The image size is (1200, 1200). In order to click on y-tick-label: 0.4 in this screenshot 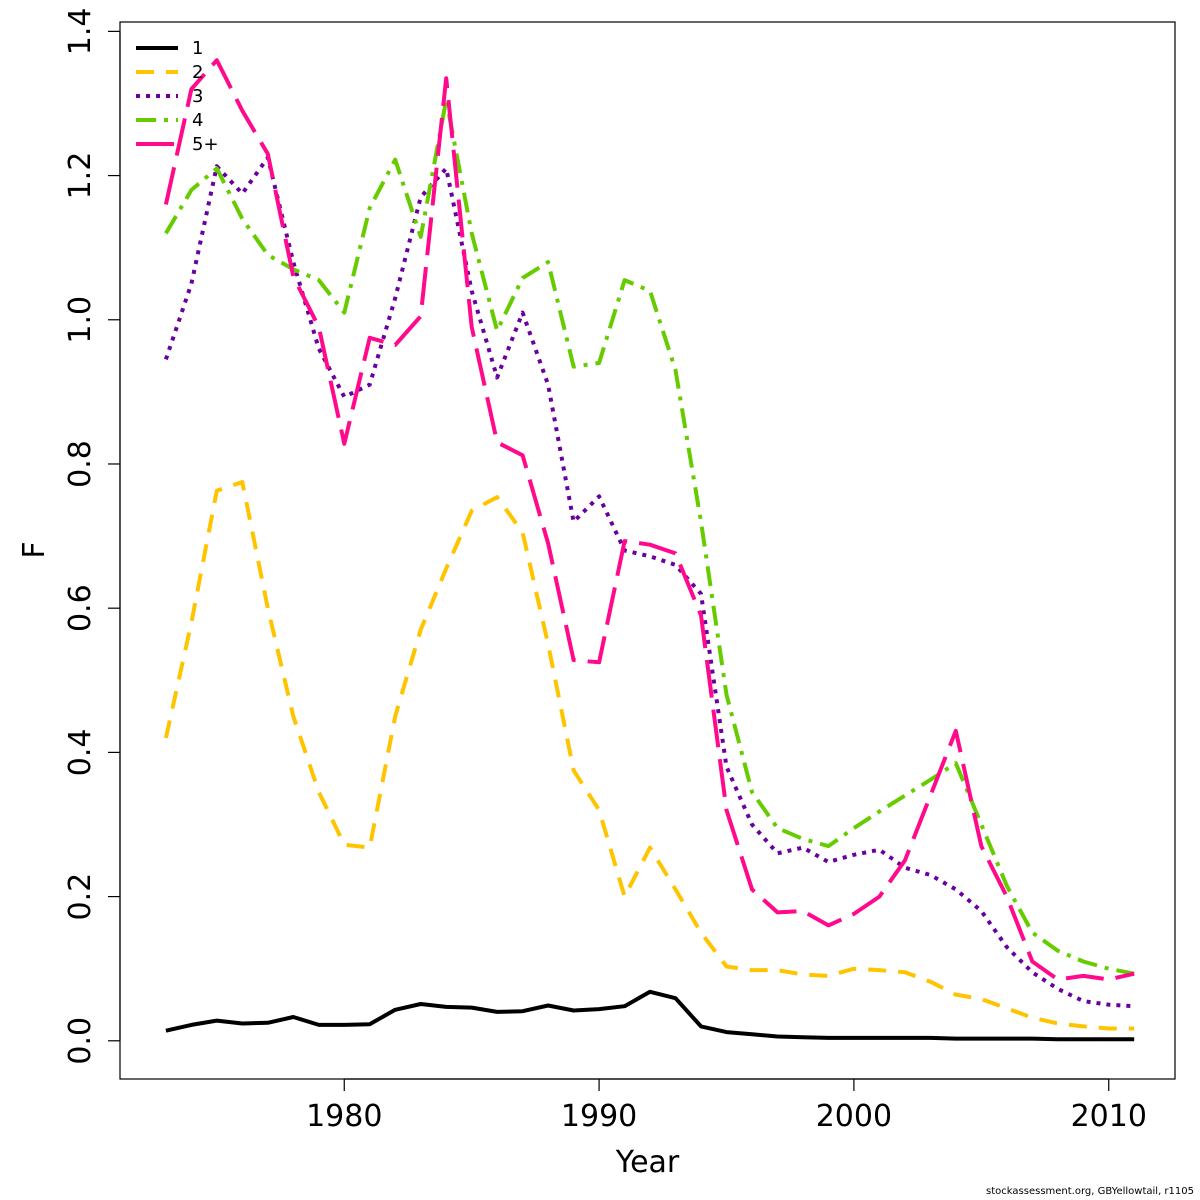, I will do `click(80, 753)`.